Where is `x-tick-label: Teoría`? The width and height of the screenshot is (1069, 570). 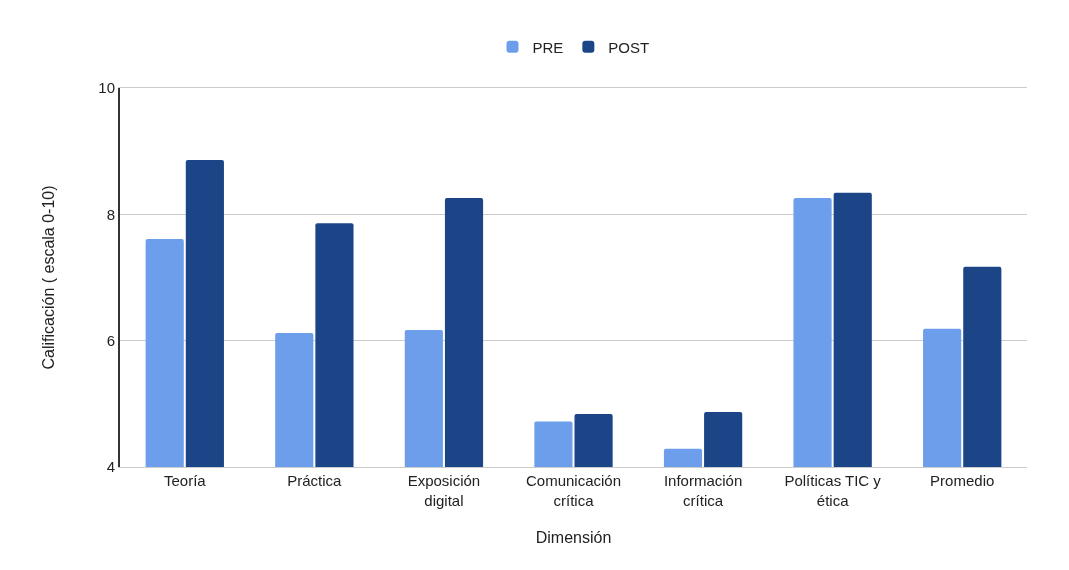
x-tick-label: Teoría is located at coordinates (185, 480).